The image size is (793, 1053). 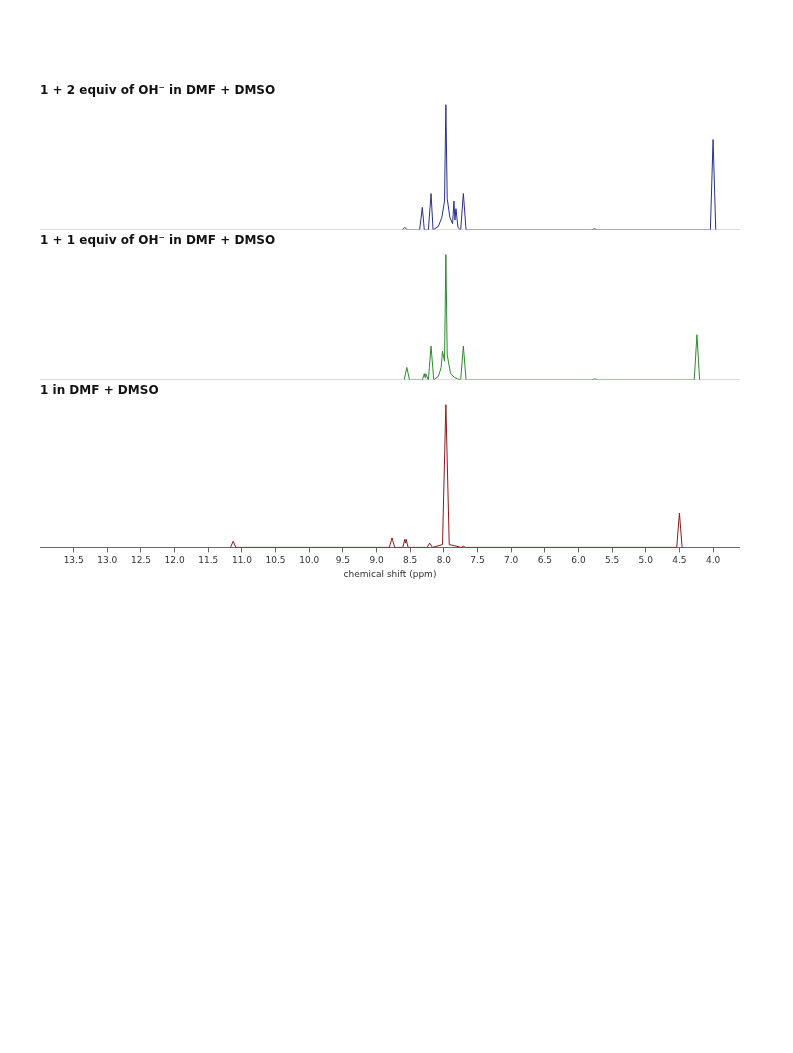 What do you see at coordinates (544, 560) in the screenshot?
I see `x-tick-label: 6.5` at bounding box center [544, 560].